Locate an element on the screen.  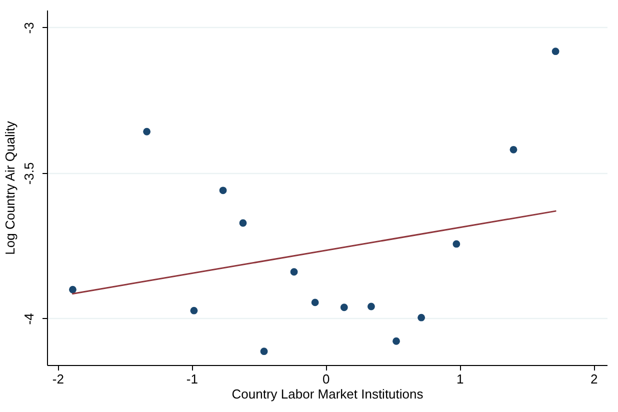
y-tick-label: -3.5 is located at coordinates (29, 173).